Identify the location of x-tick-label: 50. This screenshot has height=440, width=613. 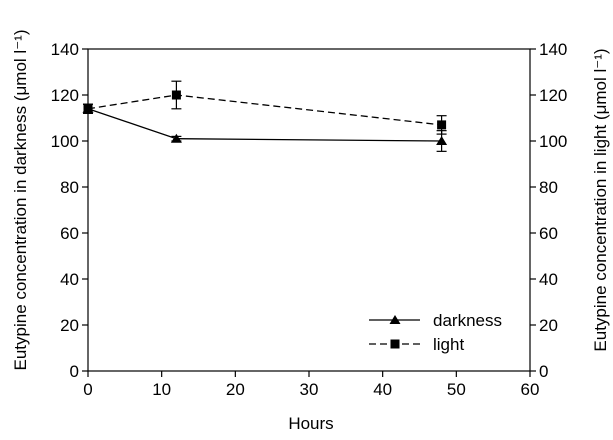
(456, 389).